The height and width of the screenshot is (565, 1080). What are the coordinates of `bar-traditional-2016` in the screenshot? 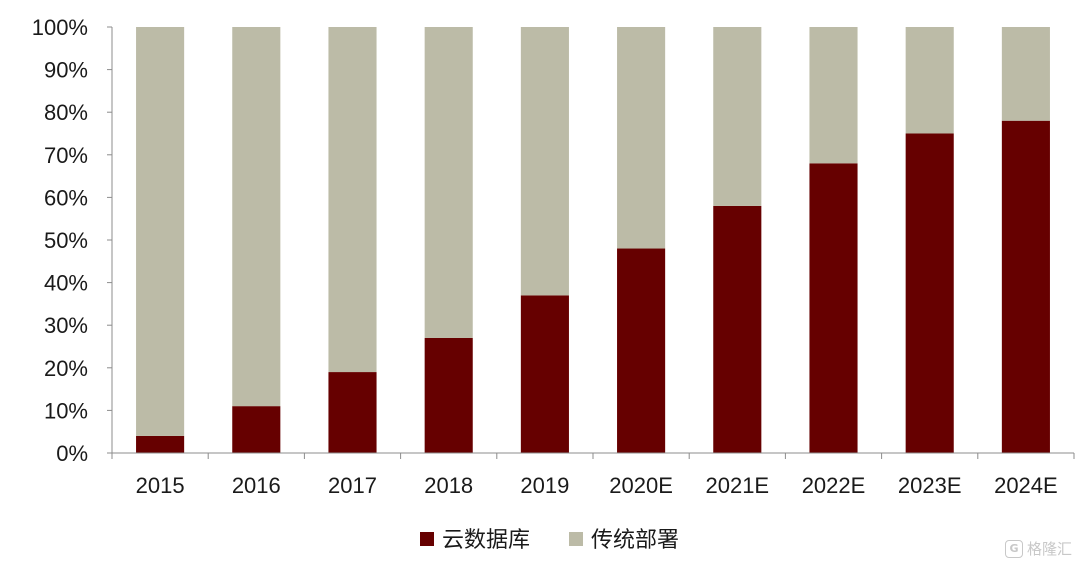 It's located at (256, 217).